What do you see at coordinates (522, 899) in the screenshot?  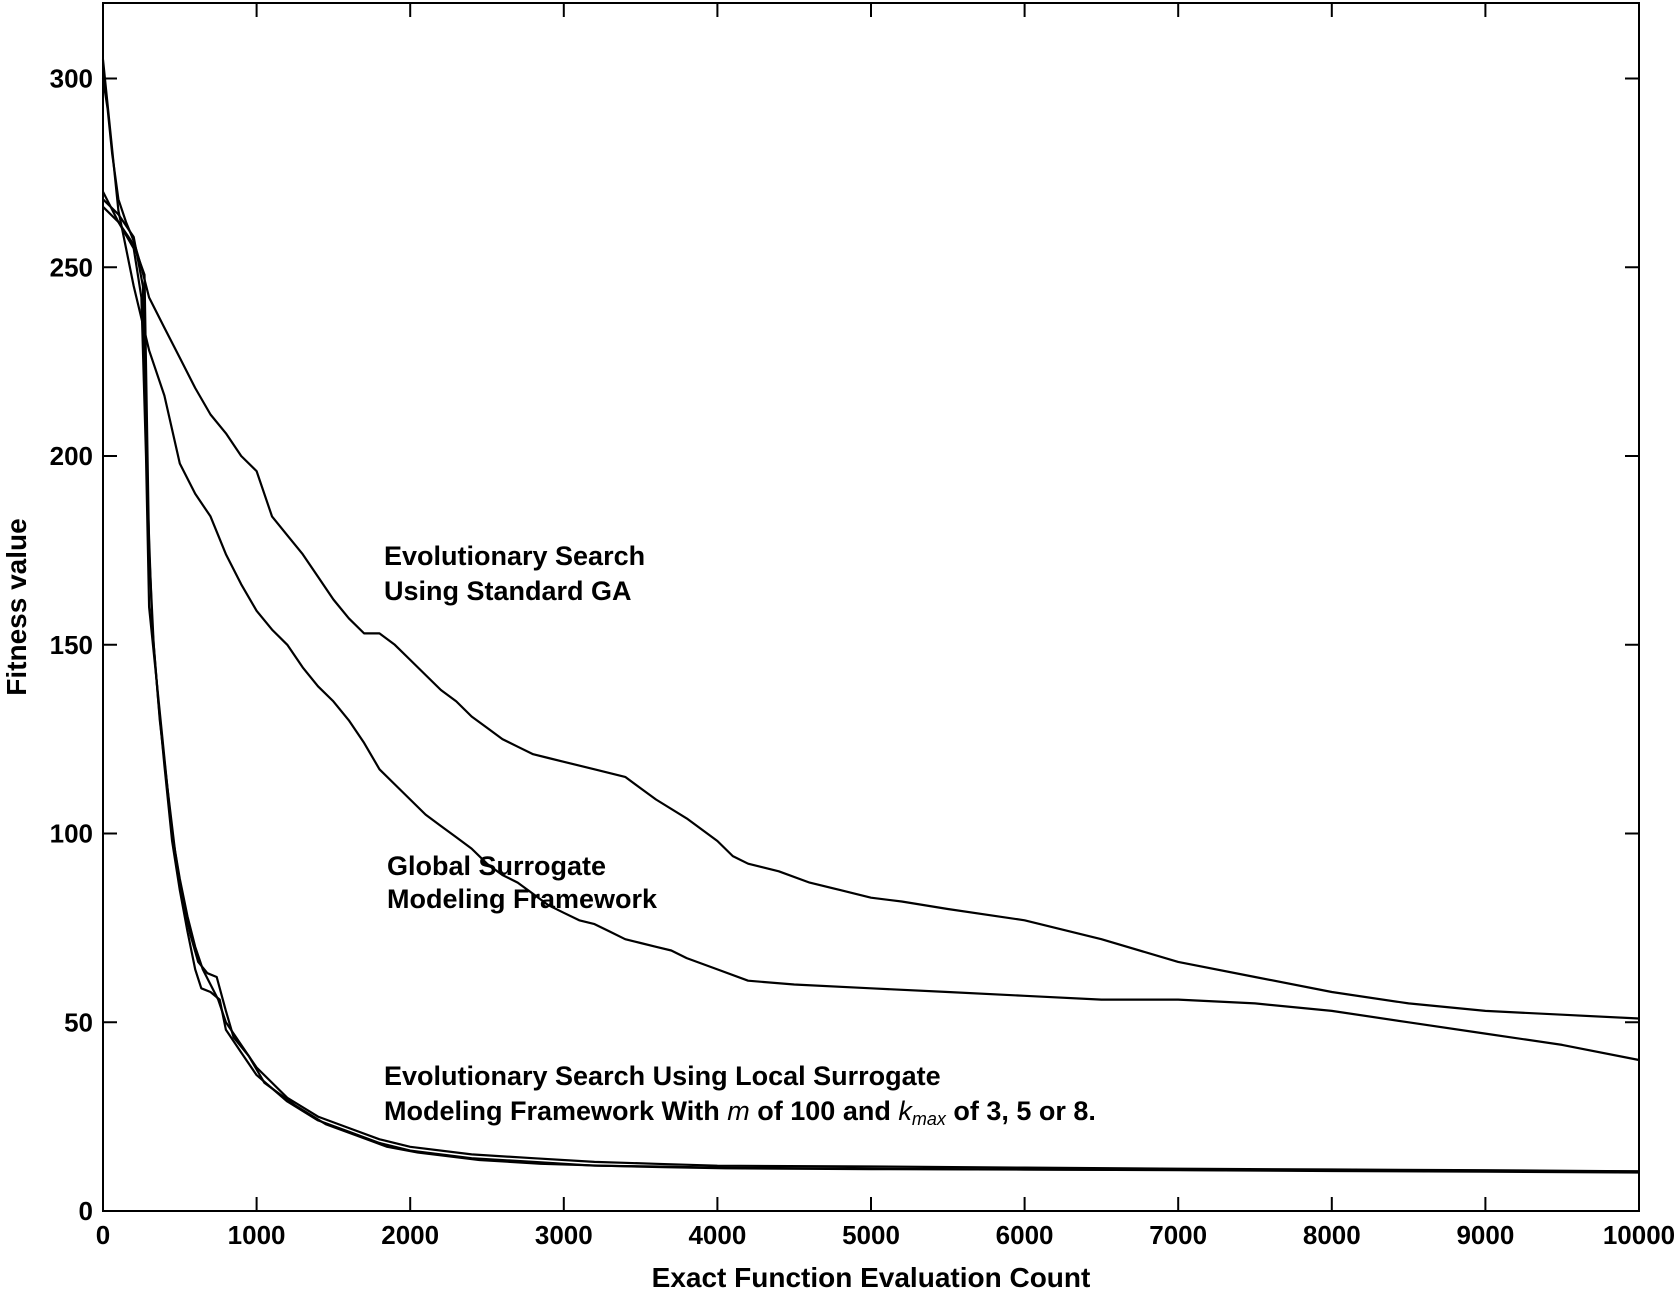 I see `annotation-global-surrogate-line2: Modeling Framework` at bounding box center [522, 899].